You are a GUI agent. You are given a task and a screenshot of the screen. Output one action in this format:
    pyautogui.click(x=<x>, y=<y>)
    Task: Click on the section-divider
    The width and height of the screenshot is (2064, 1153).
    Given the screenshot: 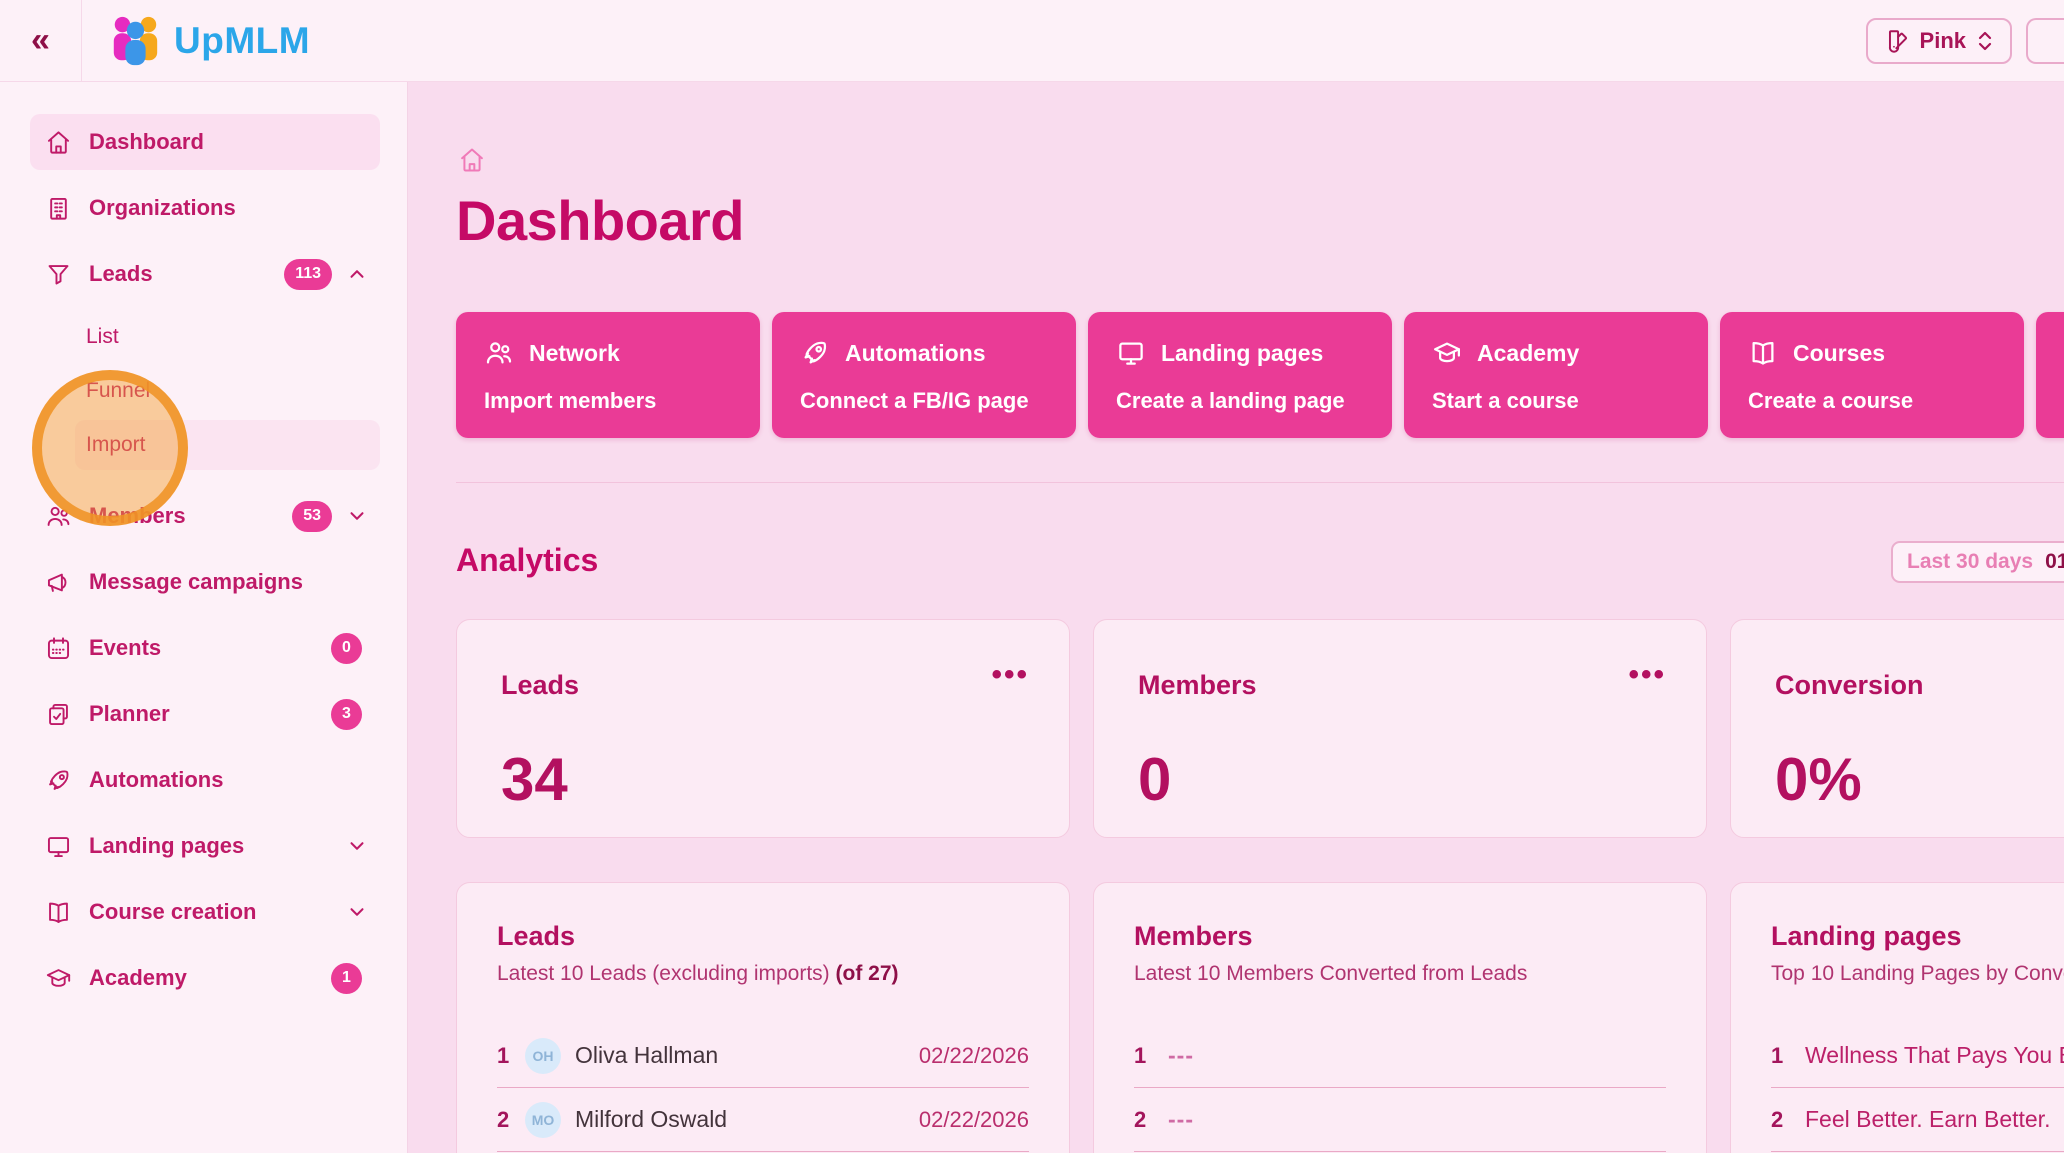 What is the action you would take?
    pyautogui.click(x=1260, y=482)
    